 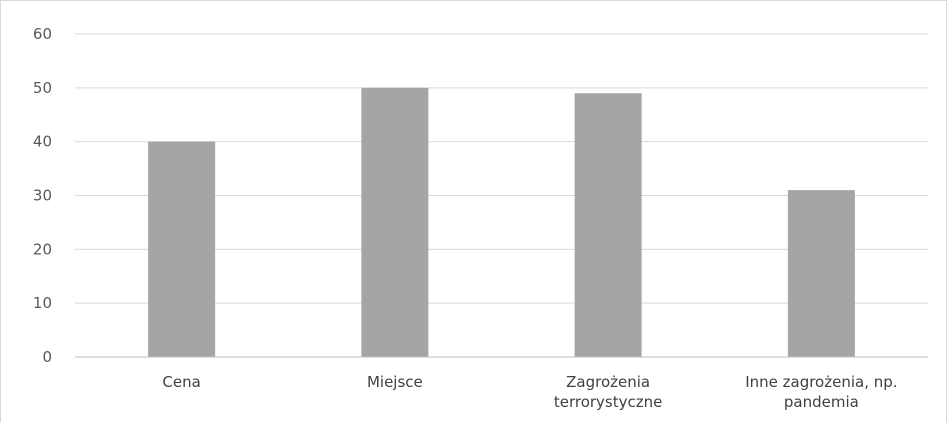 What do you see at coordinates (821, 392) in the screenshot?
I see `x-tick-label: Inne zagrożenia, np. pandemia` at bounding box center [821, 392].